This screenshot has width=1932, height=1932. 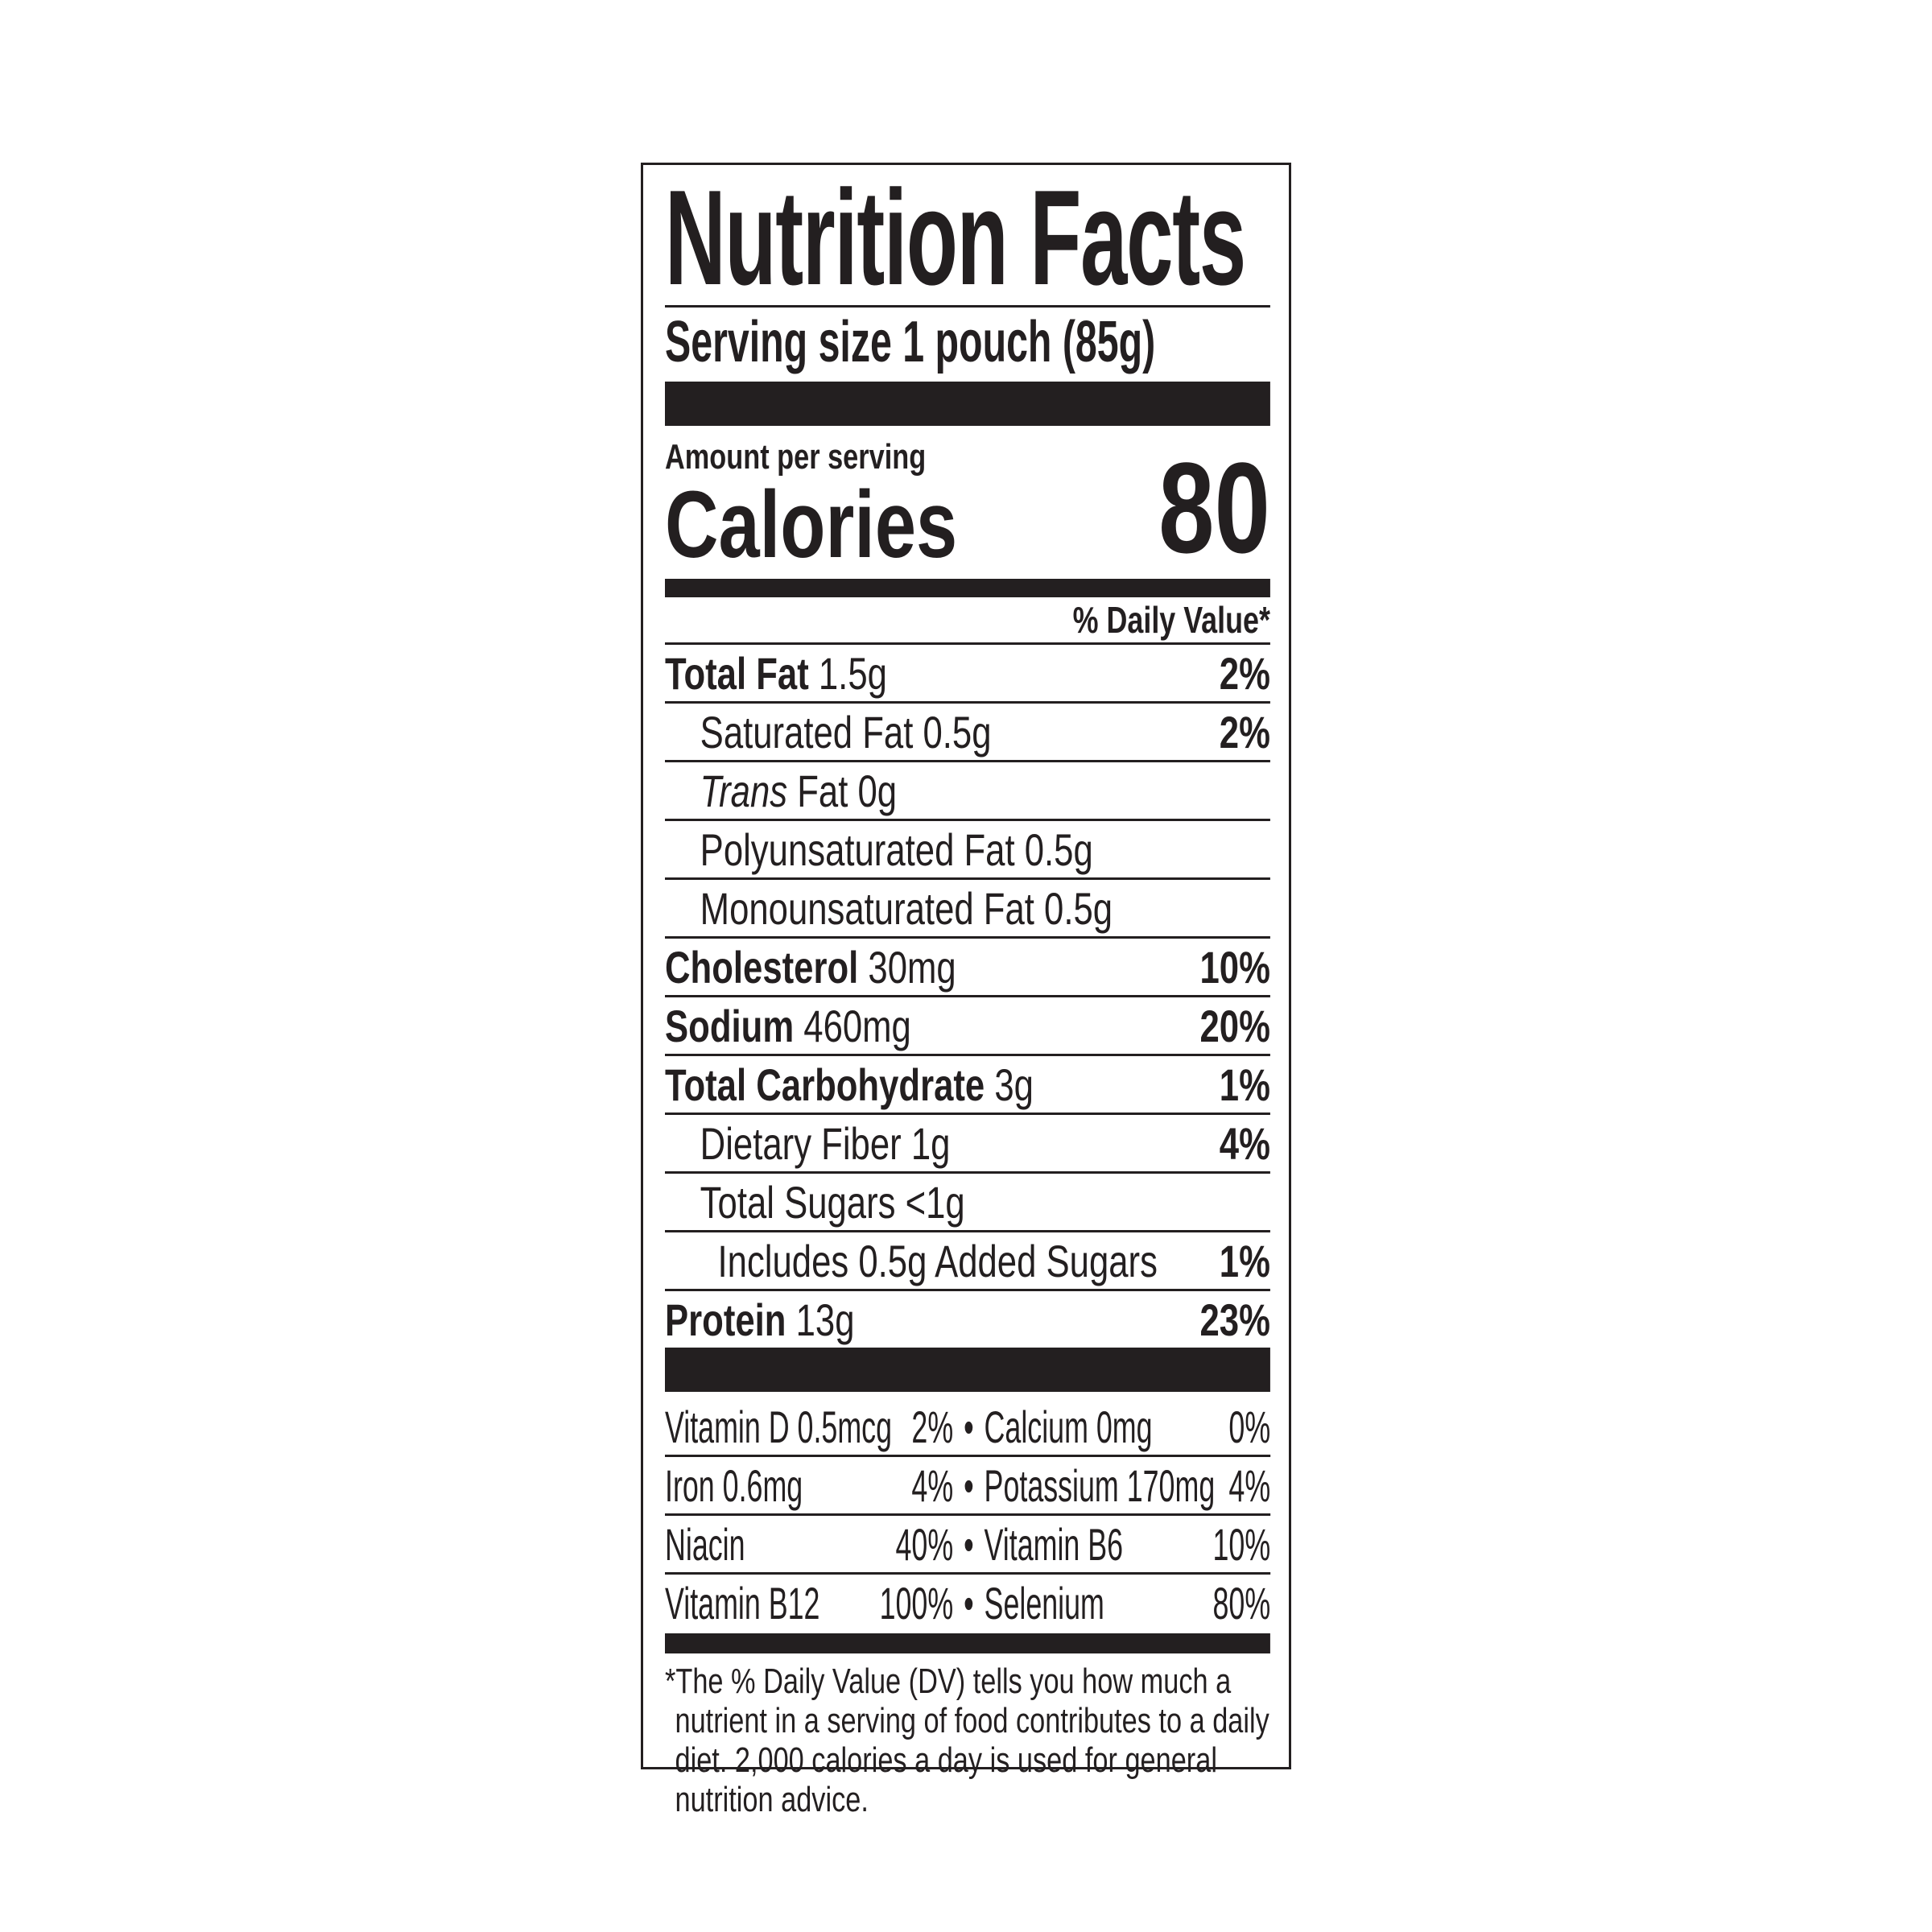 I want to click on calories-row: Amount per serving Calories 80, so click(x=967, y=504).